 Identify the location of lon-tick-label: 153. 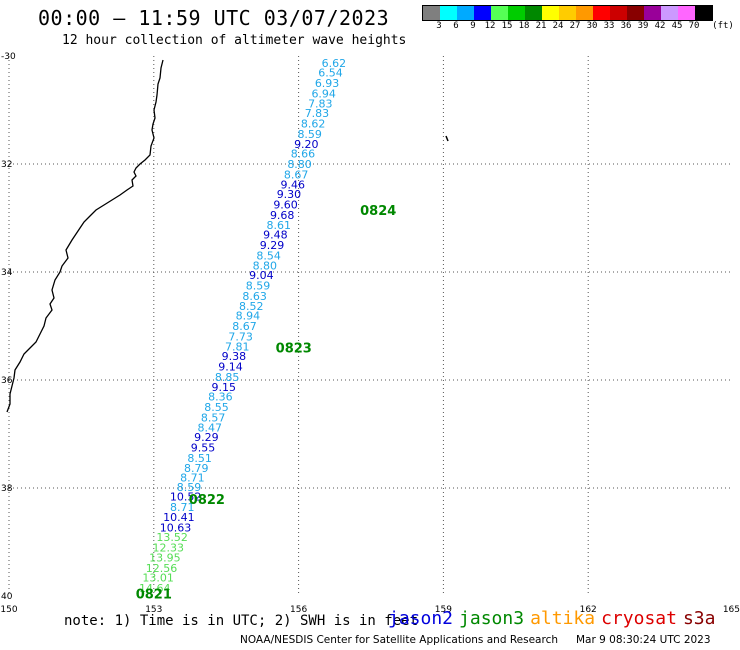
(153, 610).